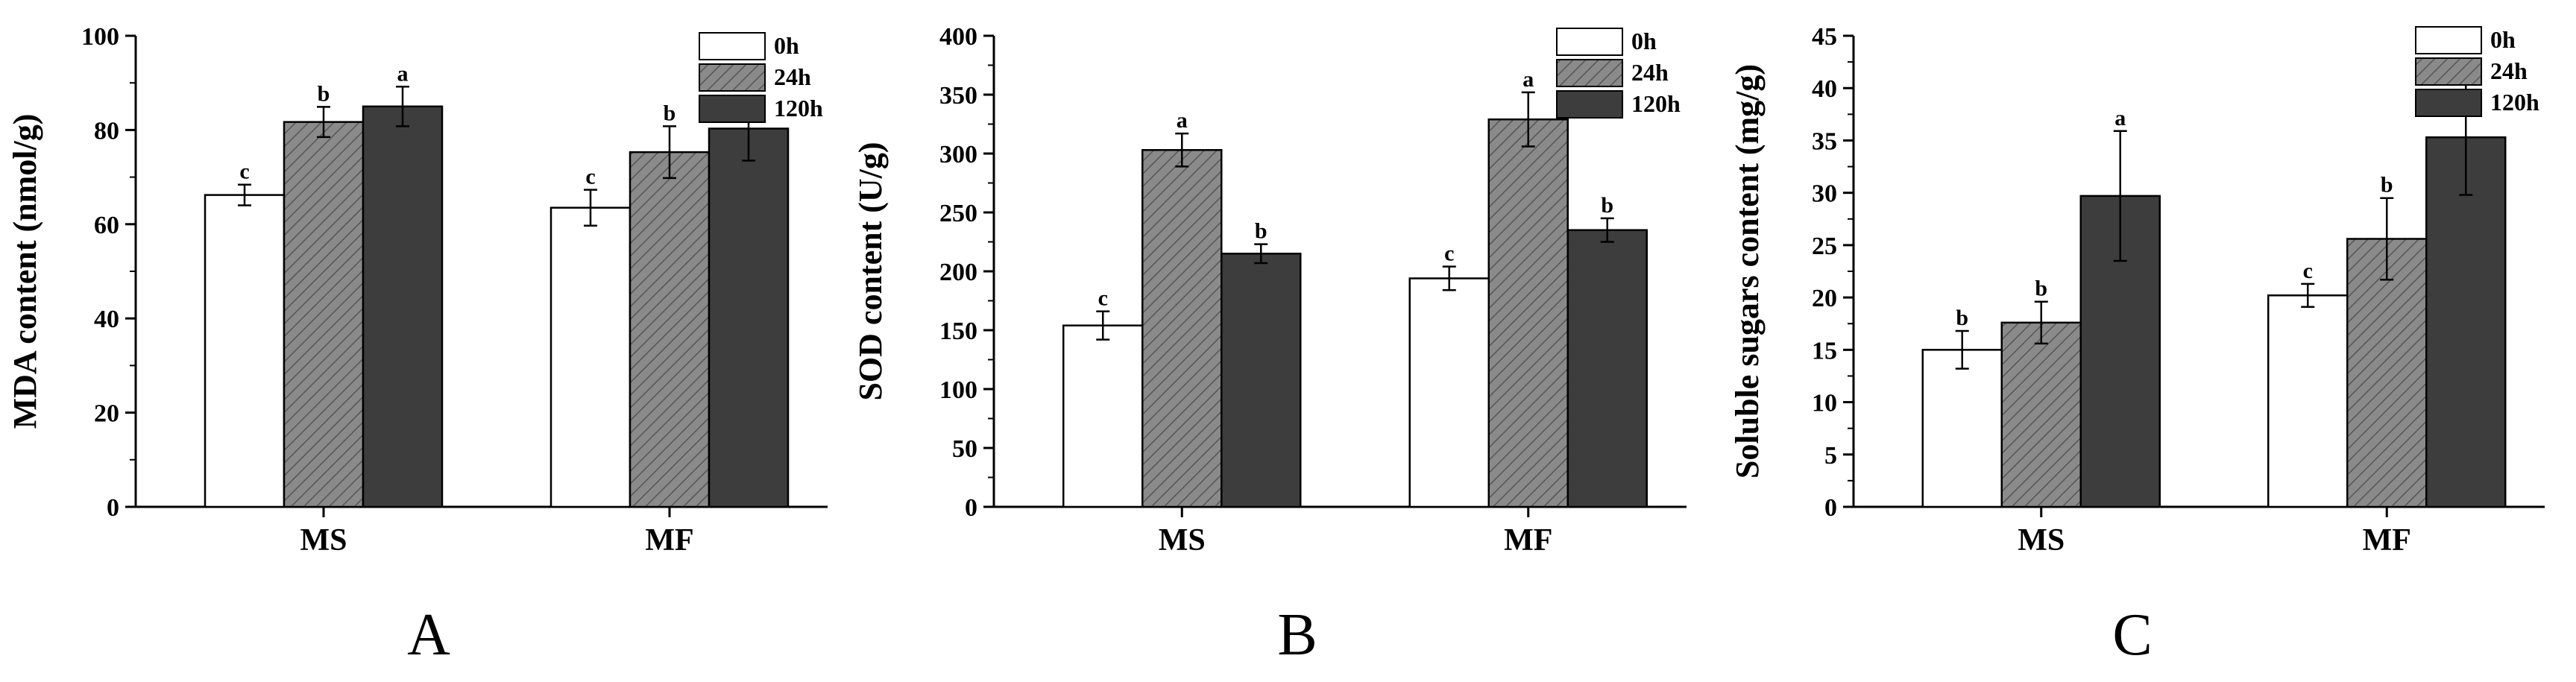 The width and height of the screenshot is (2576, 682). Describe the element at coordinates (1824, 141) in the screenshot. I see `y-tick-label: 35` at that location.